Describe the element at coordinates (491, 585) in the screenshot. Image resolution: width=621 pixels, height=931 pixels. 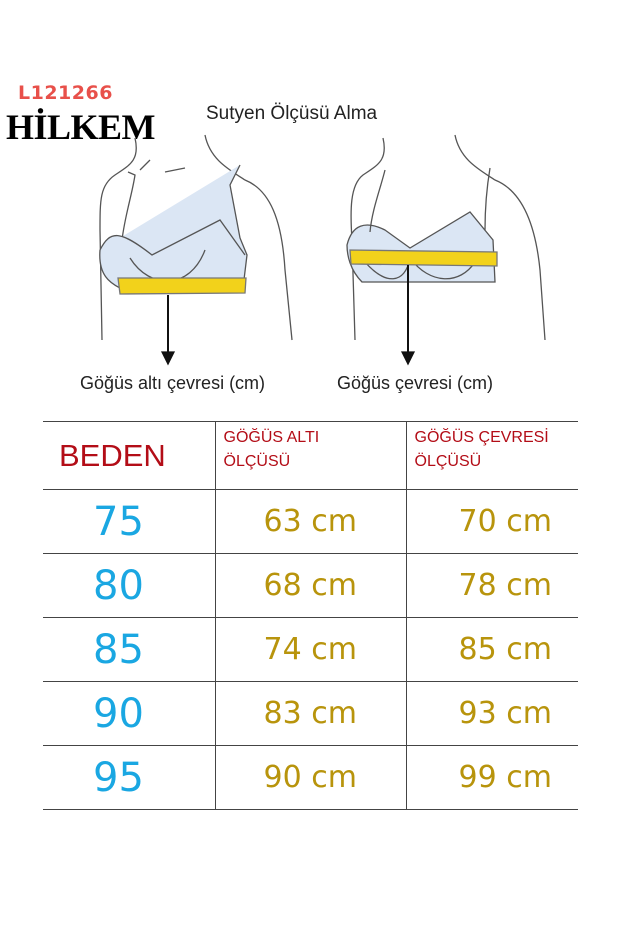
I see `bust-cell: 78 cm` at that location.